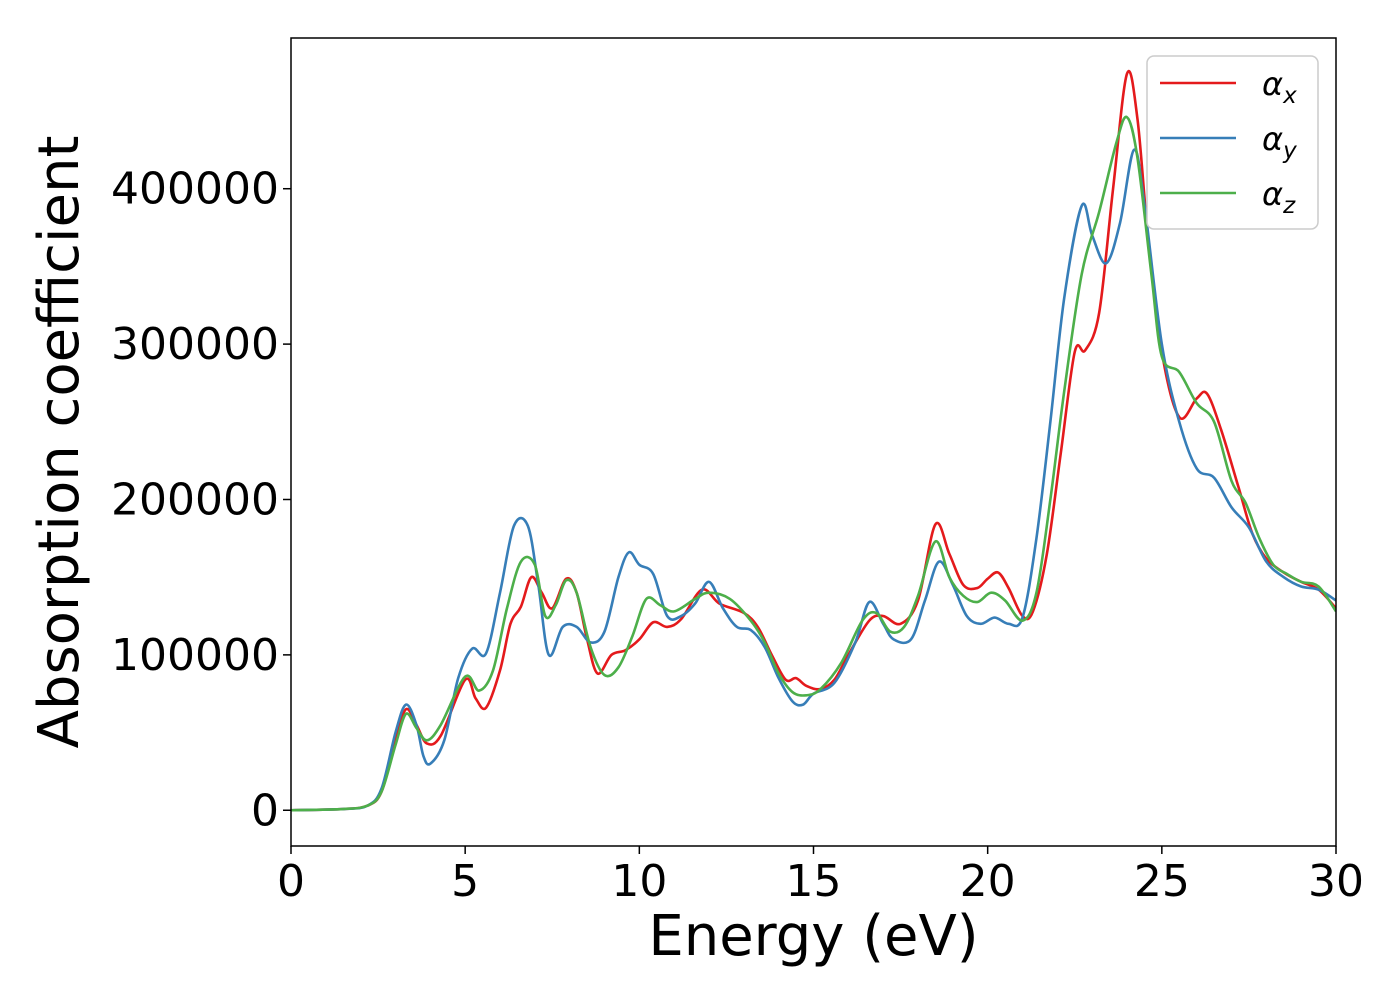 The image size is (1400, 1000). Describe the element at coordinates (1279, 87) in the screenshot. I see `legend-label-x: αx` at that location.